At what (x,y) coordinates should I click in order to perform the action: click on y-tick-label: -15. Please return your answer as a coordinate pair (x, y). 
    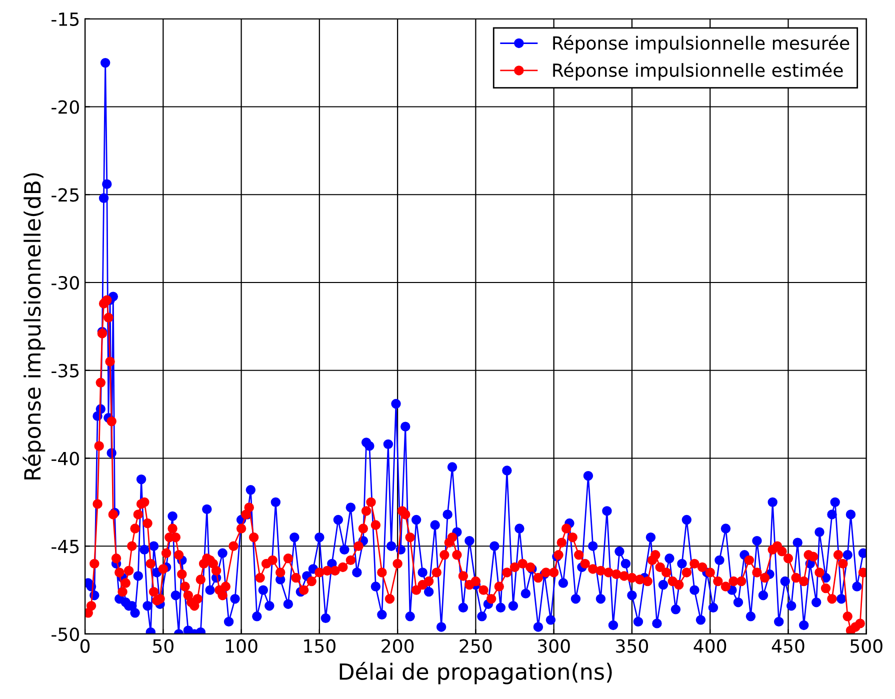
    Looking at the image, I should click on (65, 19).